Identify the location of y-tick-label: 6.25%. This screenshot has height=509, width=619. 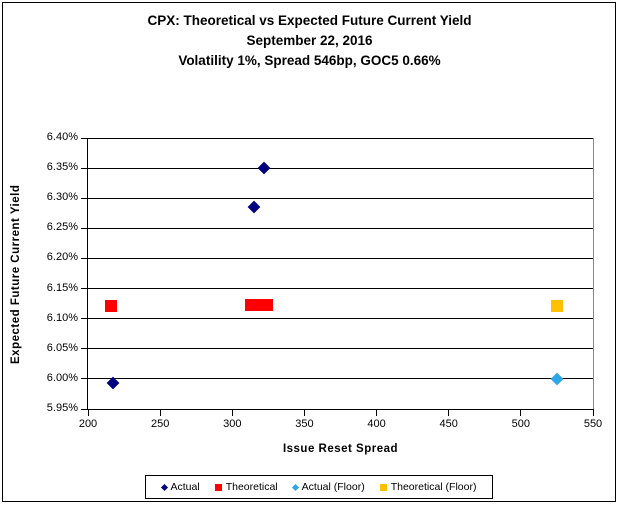
(62, 227).